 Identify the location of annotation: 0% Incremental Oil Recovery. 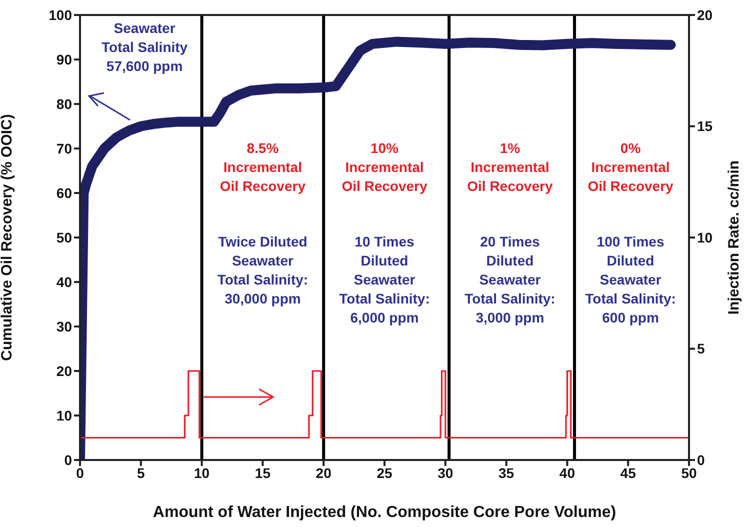
(631, 167).